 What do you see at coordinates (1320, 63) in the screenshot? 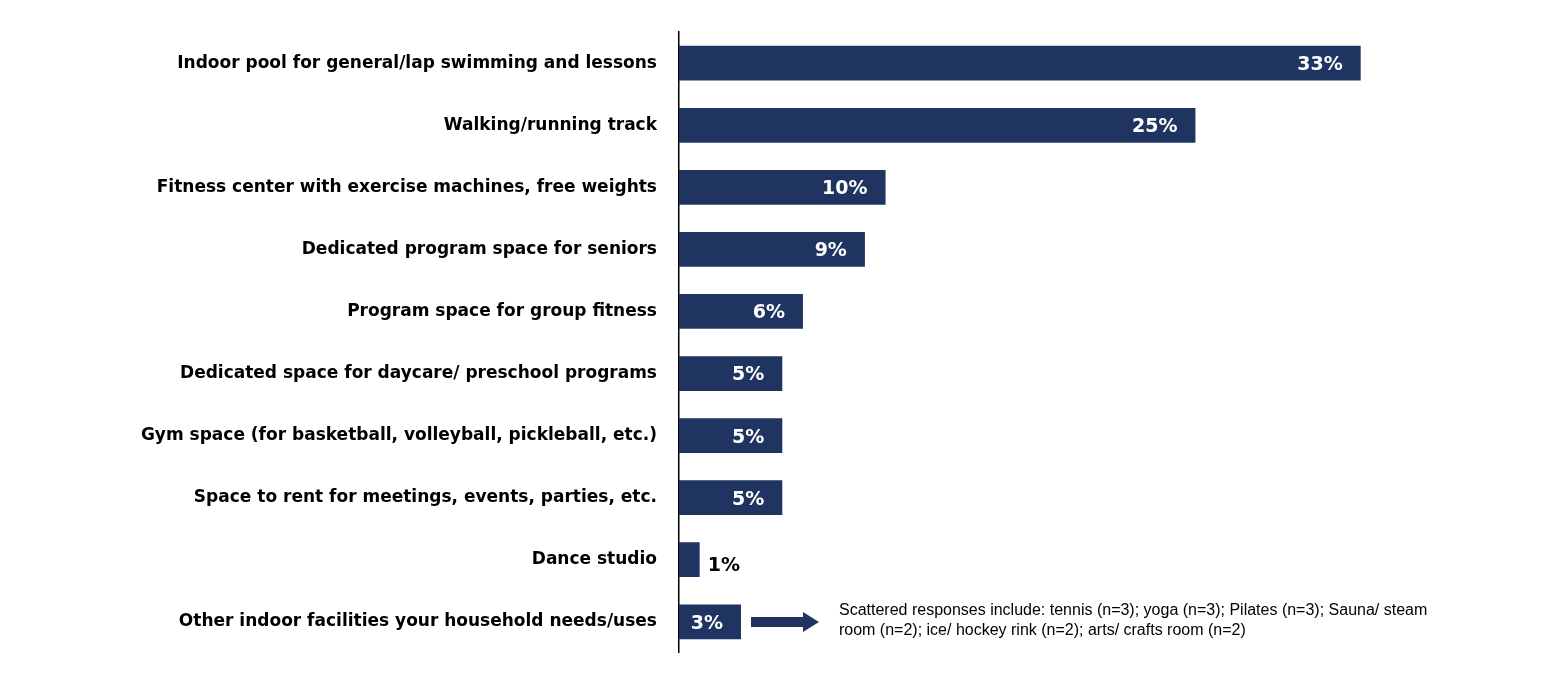
I see `data-label: 33%` at bounding box center [1320, 63].